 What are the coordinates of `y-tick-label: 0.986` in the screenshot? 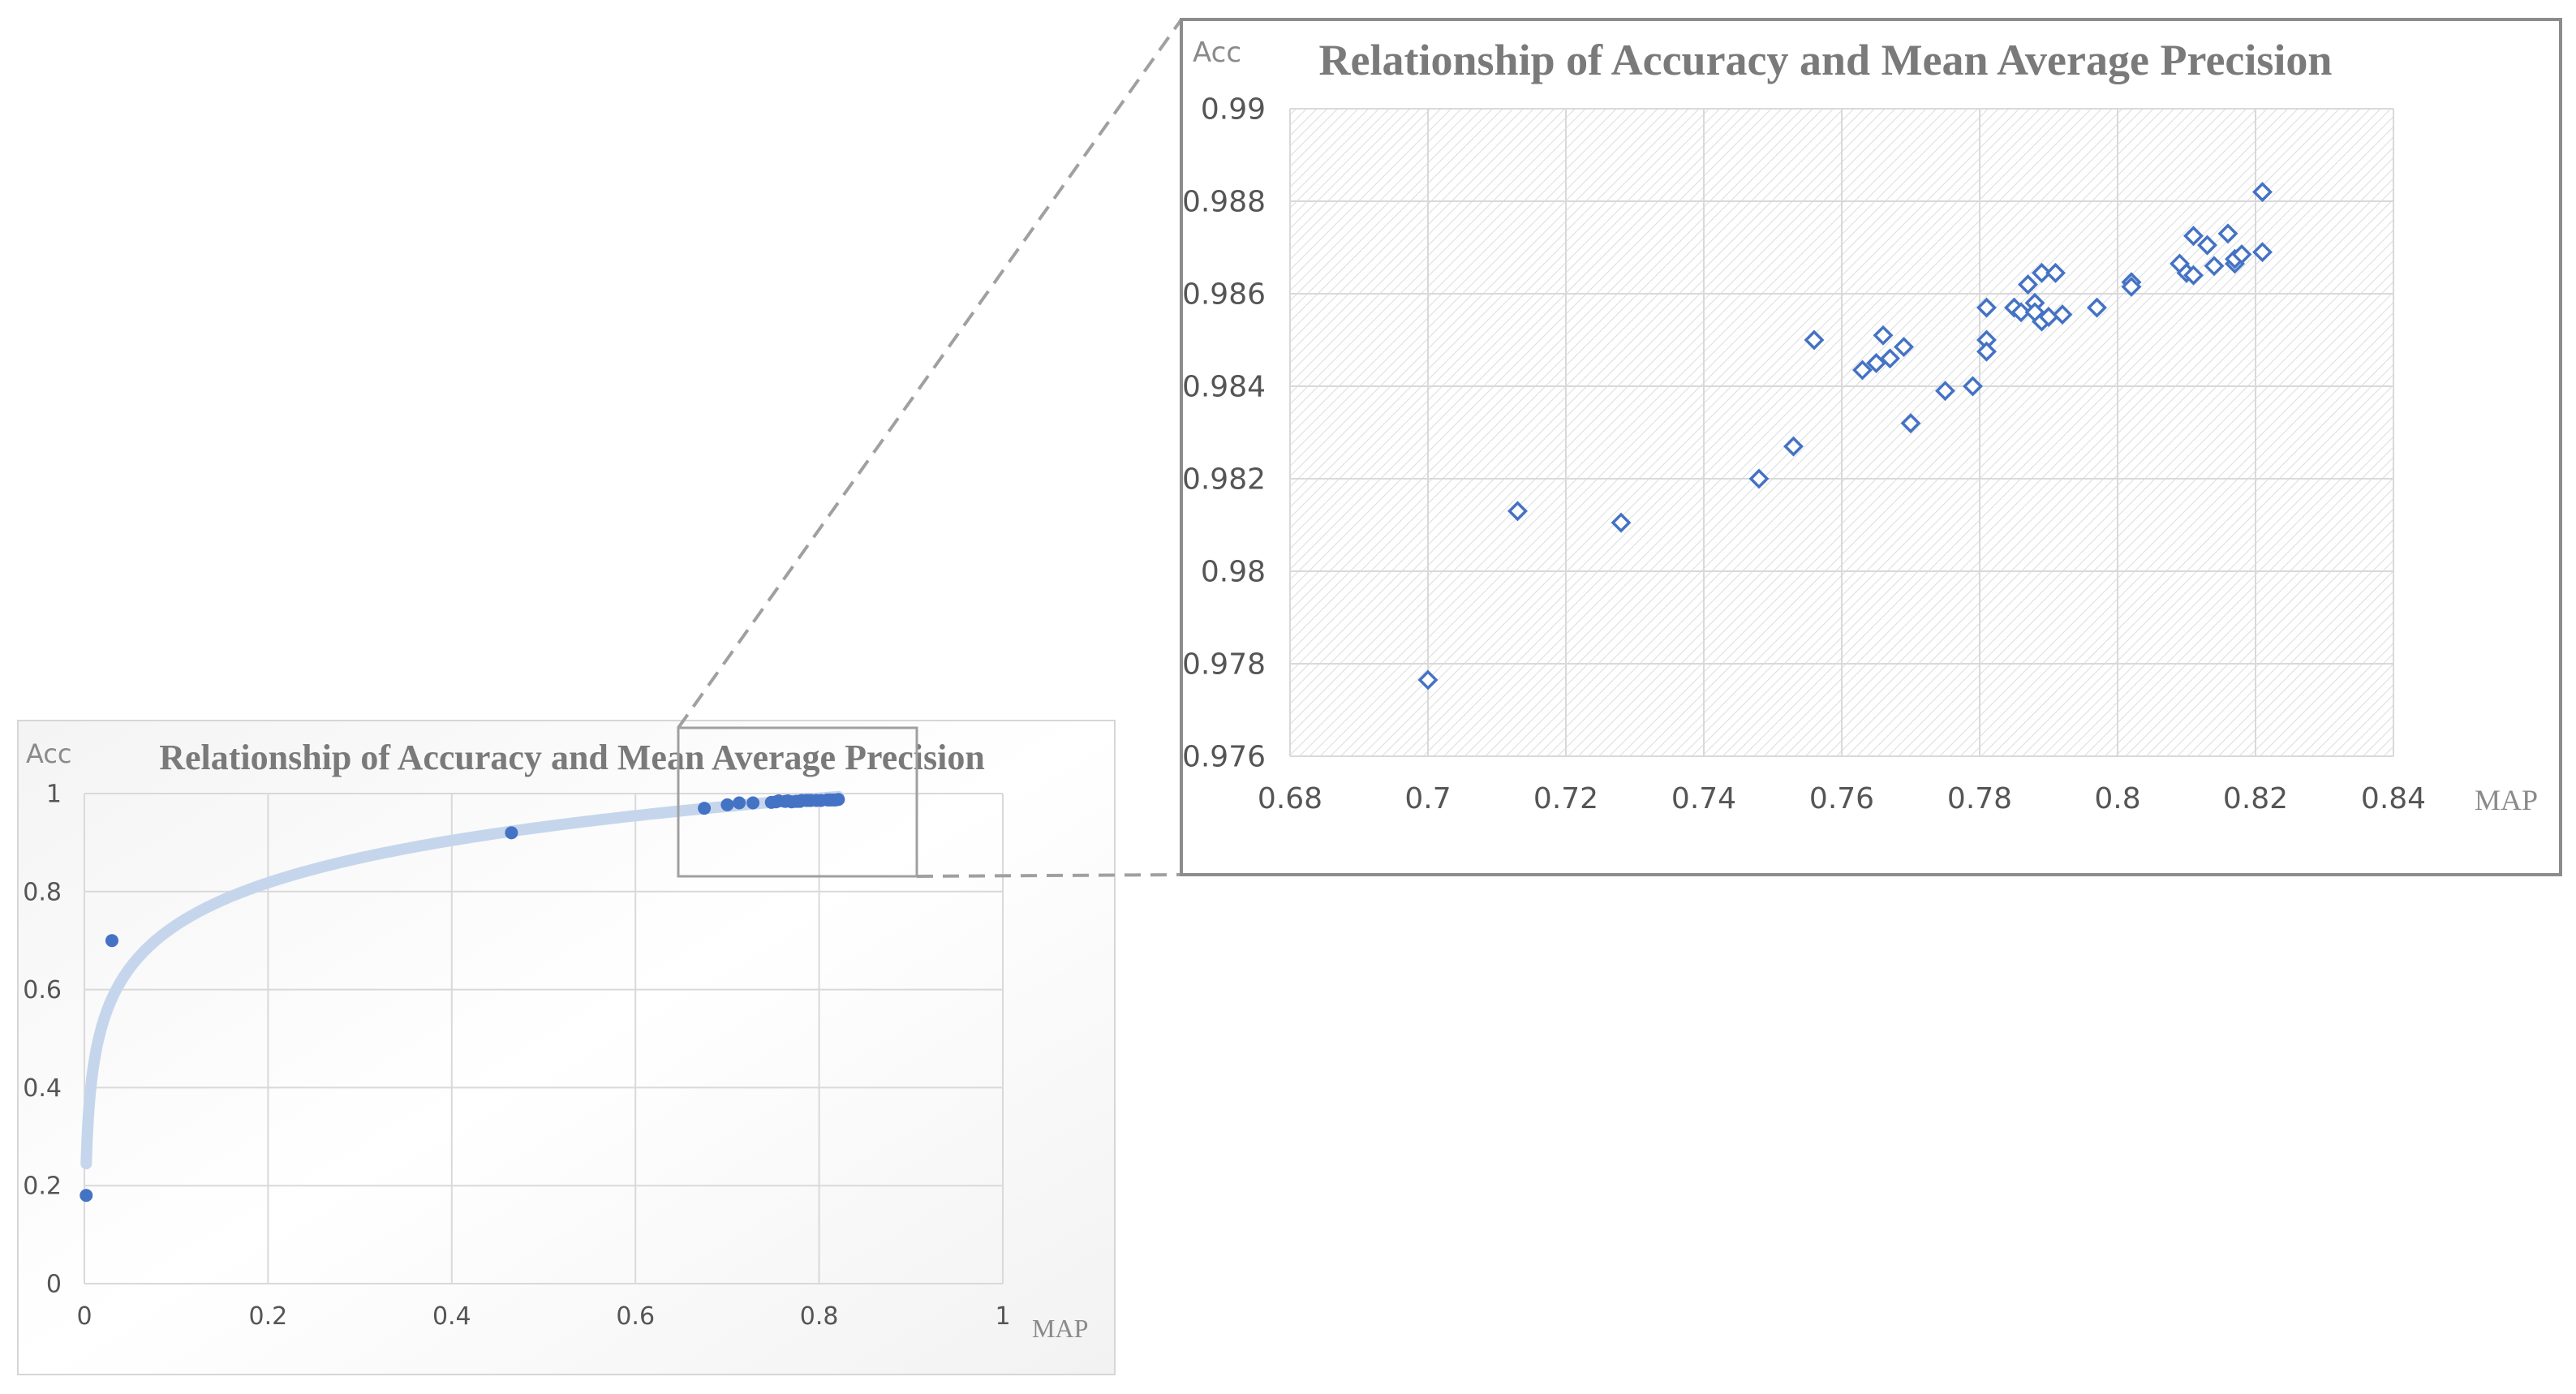 It's located at (1224, 295).